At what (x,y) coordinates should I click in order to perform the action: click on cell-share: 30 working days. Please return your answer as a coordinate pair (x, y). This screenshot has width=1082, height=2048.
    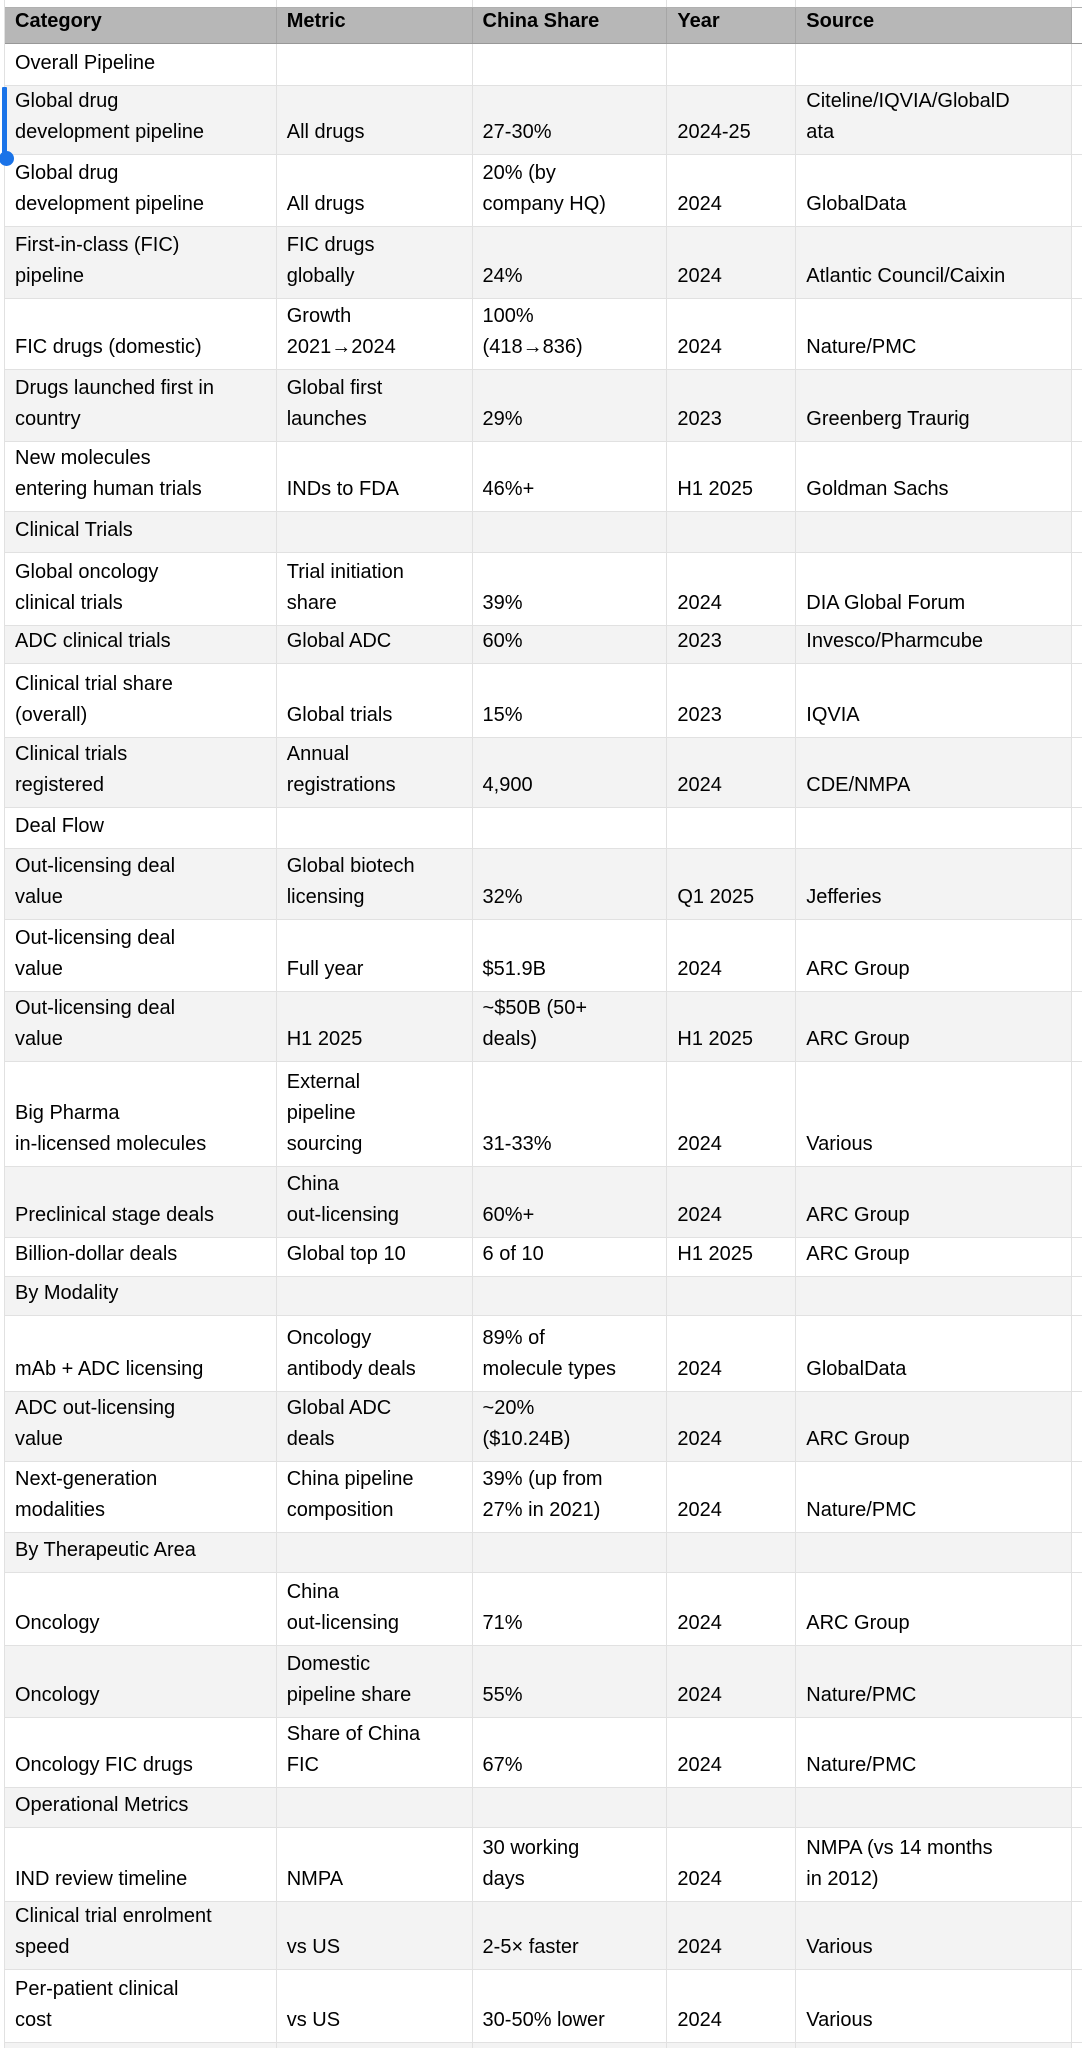
    Looking at the image, I should click on (570, 1864).